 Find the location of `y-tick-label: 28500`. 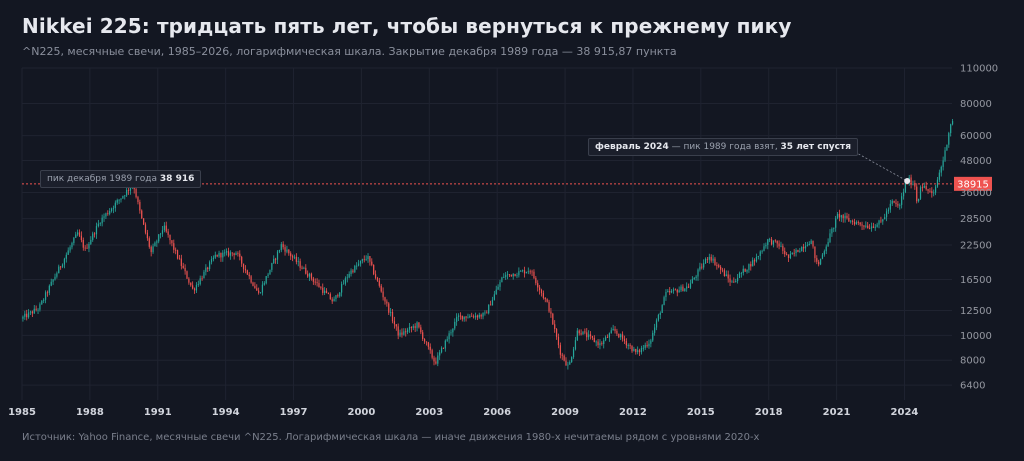

y-tick-label: 28500 is located at coordinates (976, 219).